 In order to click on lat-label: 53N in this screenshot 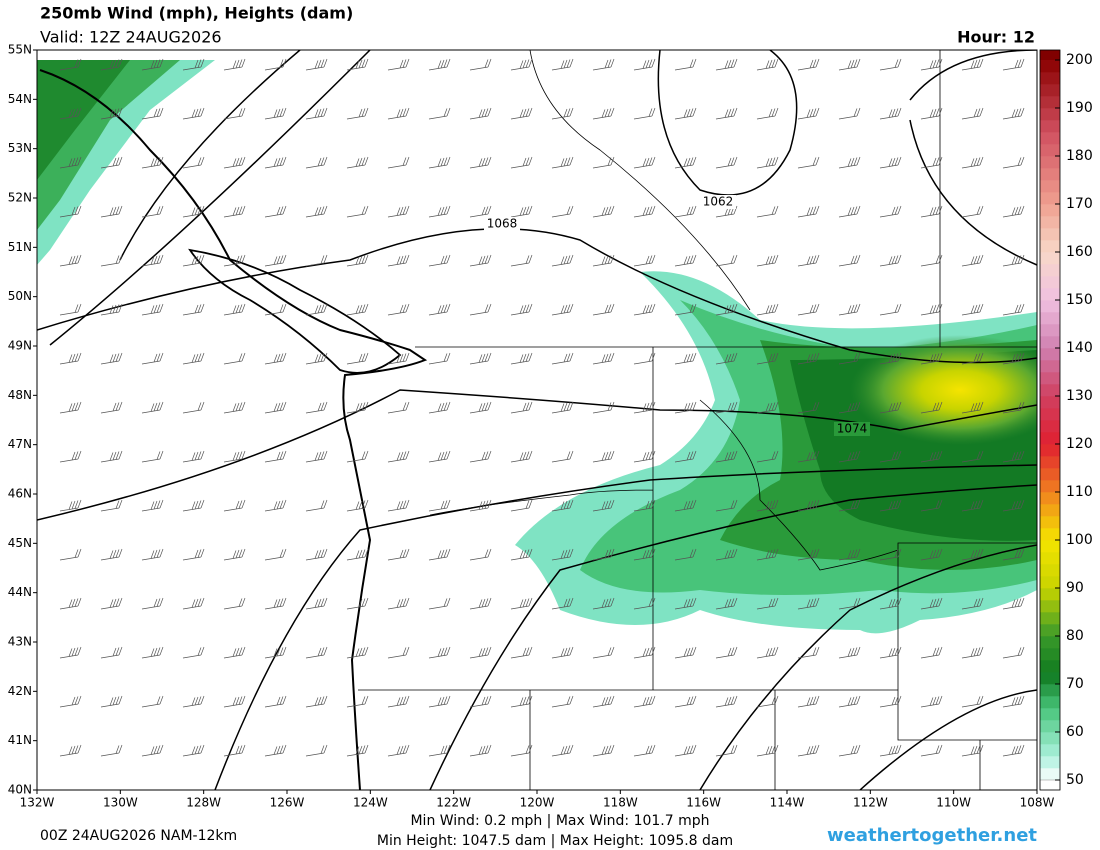, I will do `click(20, 148)`.